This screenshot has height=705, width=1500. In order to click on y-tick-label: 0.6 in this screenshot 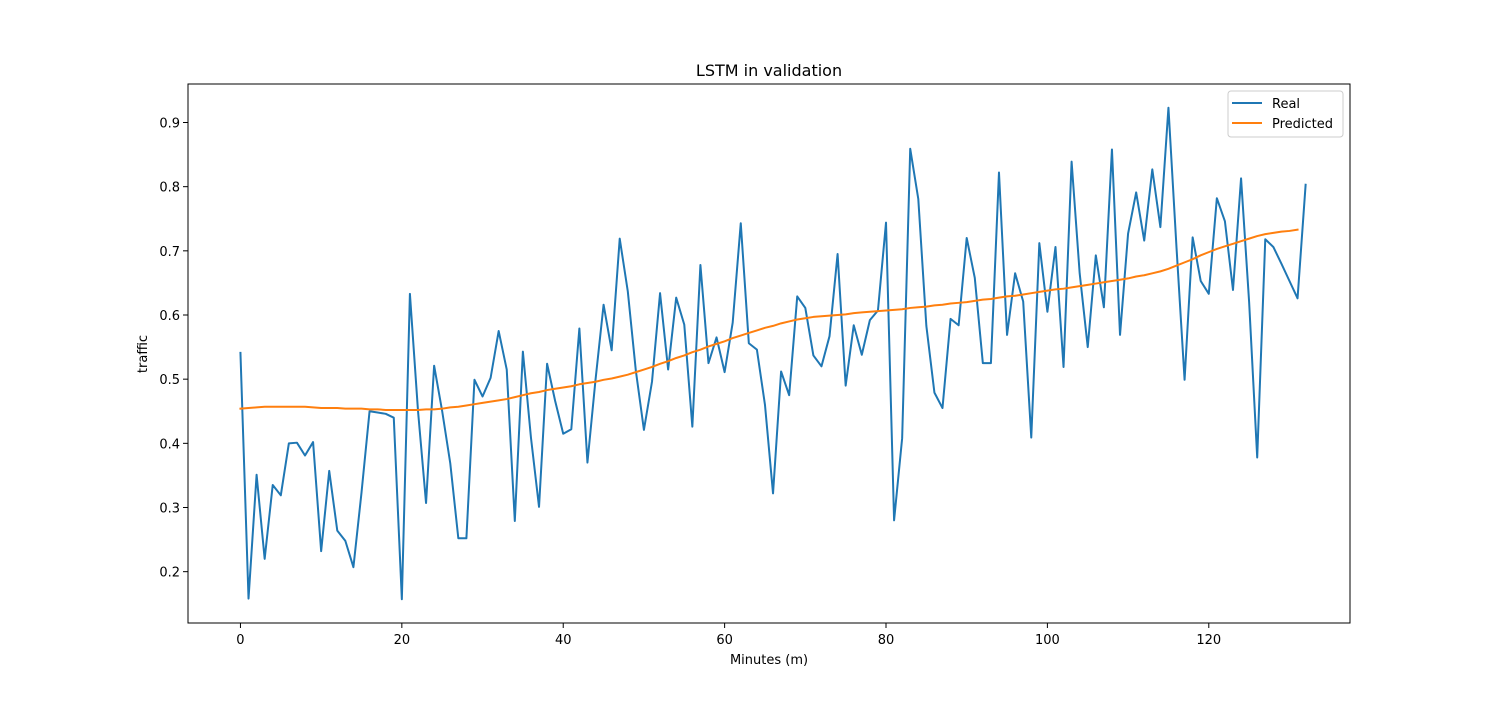, I will do `click(169, 316)`.